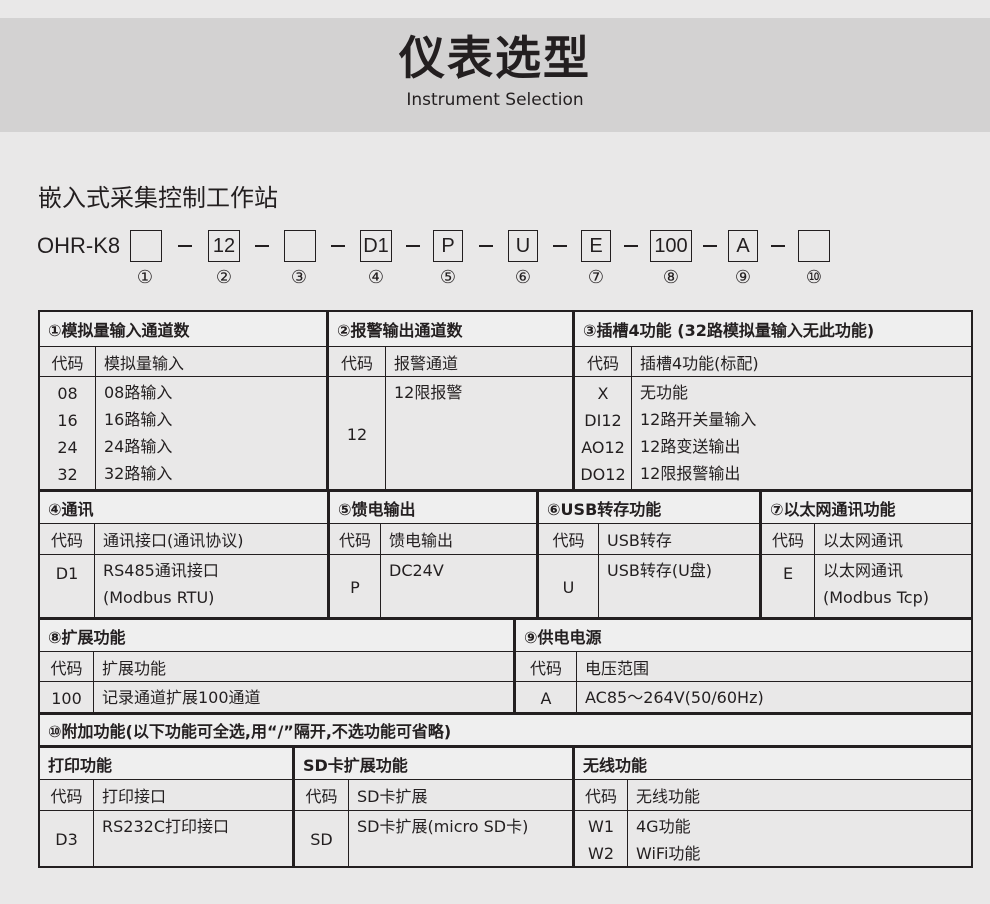 Image resolution: width=990 pixels, height=904 pixels. What do you see at coordinates (355, 587) in the screenshot?
I see `row-code: P` at bounding box center [355, 587].